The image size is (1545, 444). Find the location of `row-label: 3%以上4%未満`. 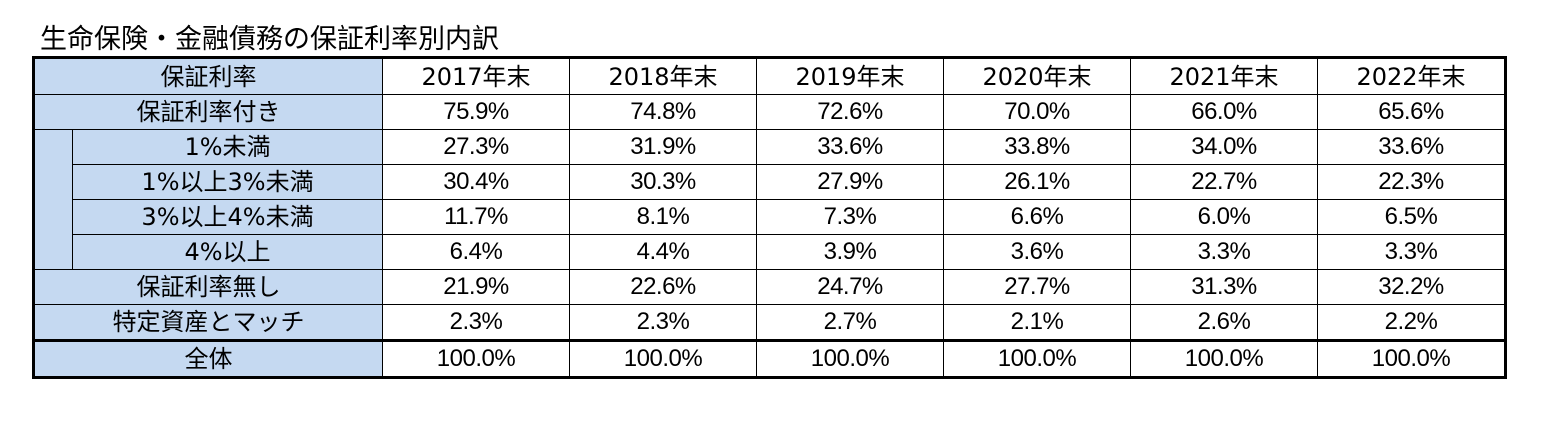

row-label: 3%以上4%未満 is located at coordinates (227, 217).